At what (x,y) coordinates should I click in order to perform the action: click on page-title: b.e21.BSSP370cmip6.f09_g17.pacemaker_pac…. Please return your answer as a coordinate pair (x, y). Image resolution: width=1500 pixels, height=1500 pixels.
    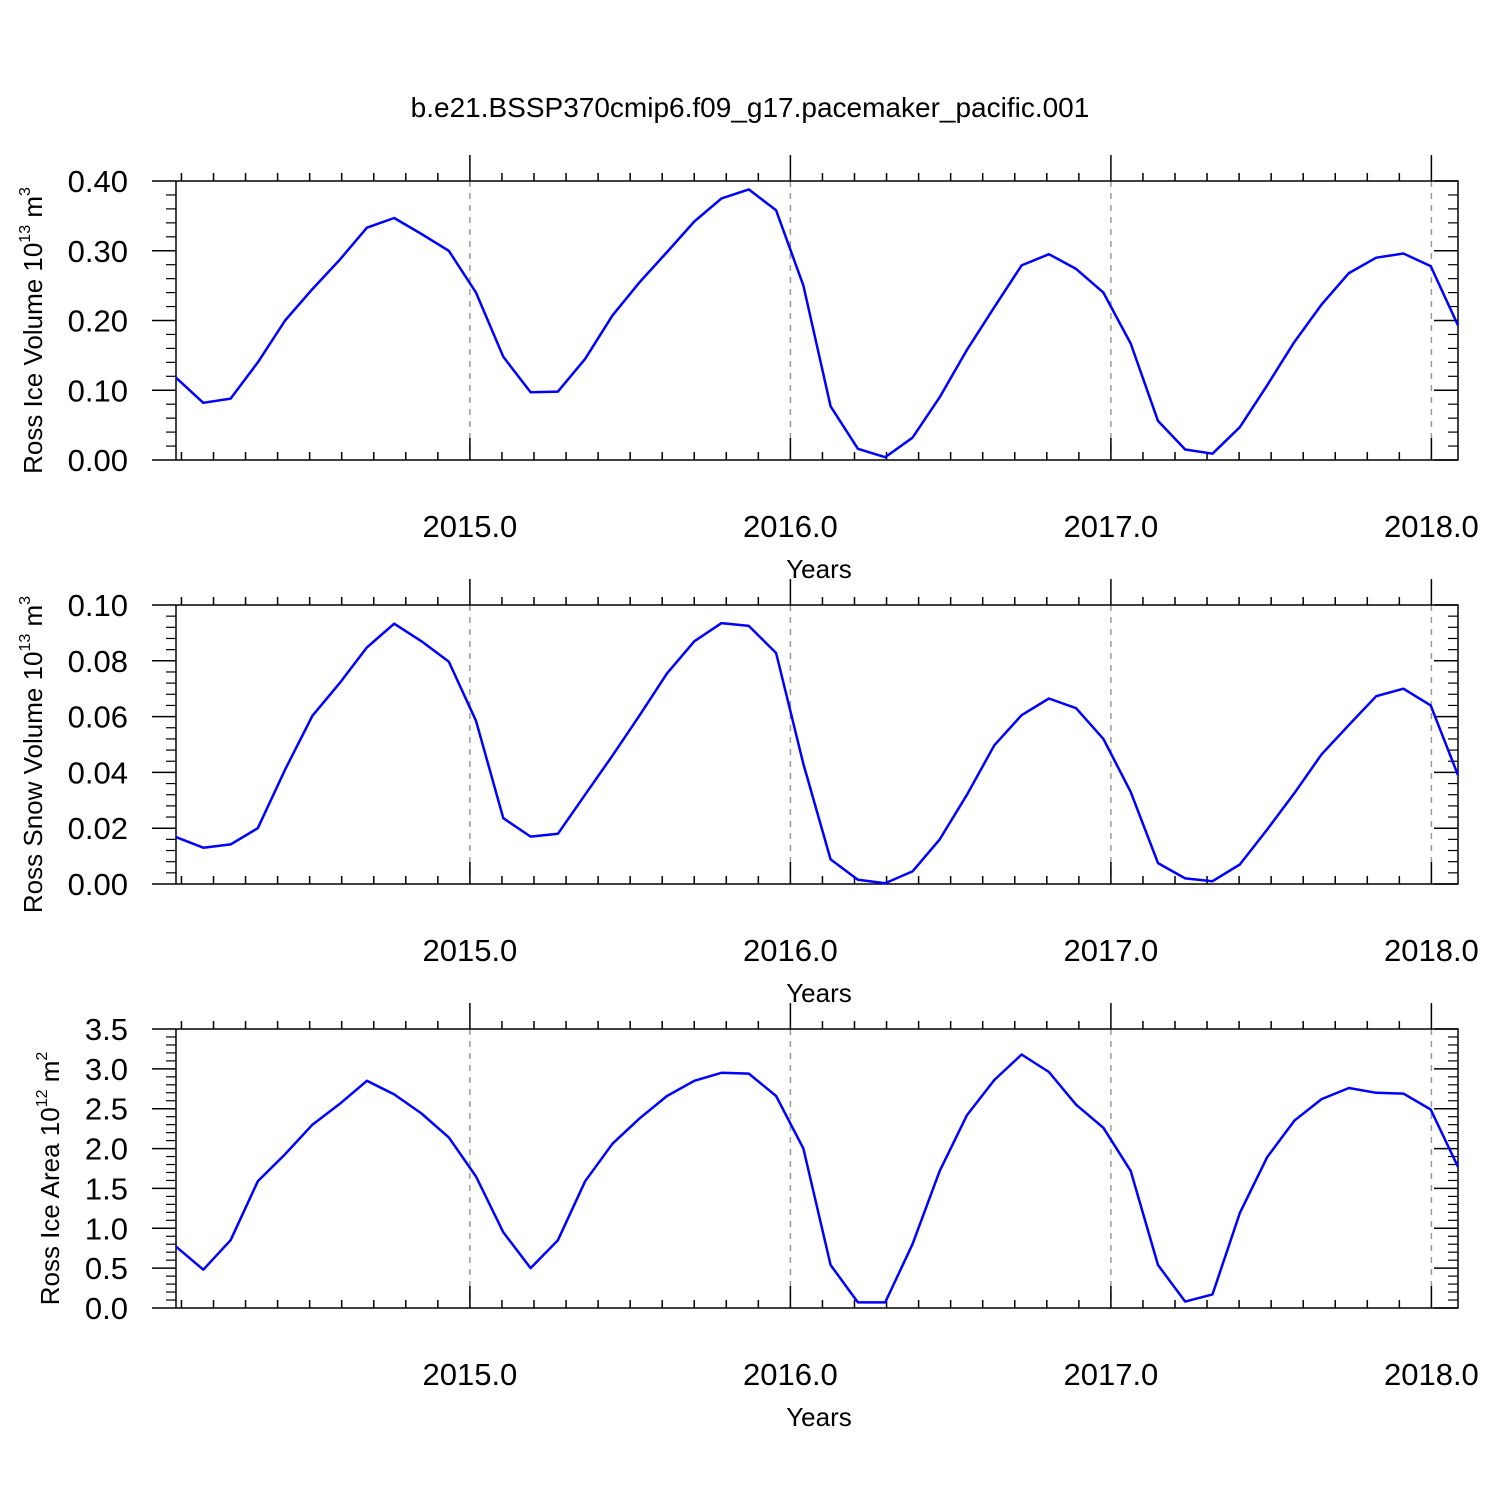
    Looking at the image, I should click on (750, 107).